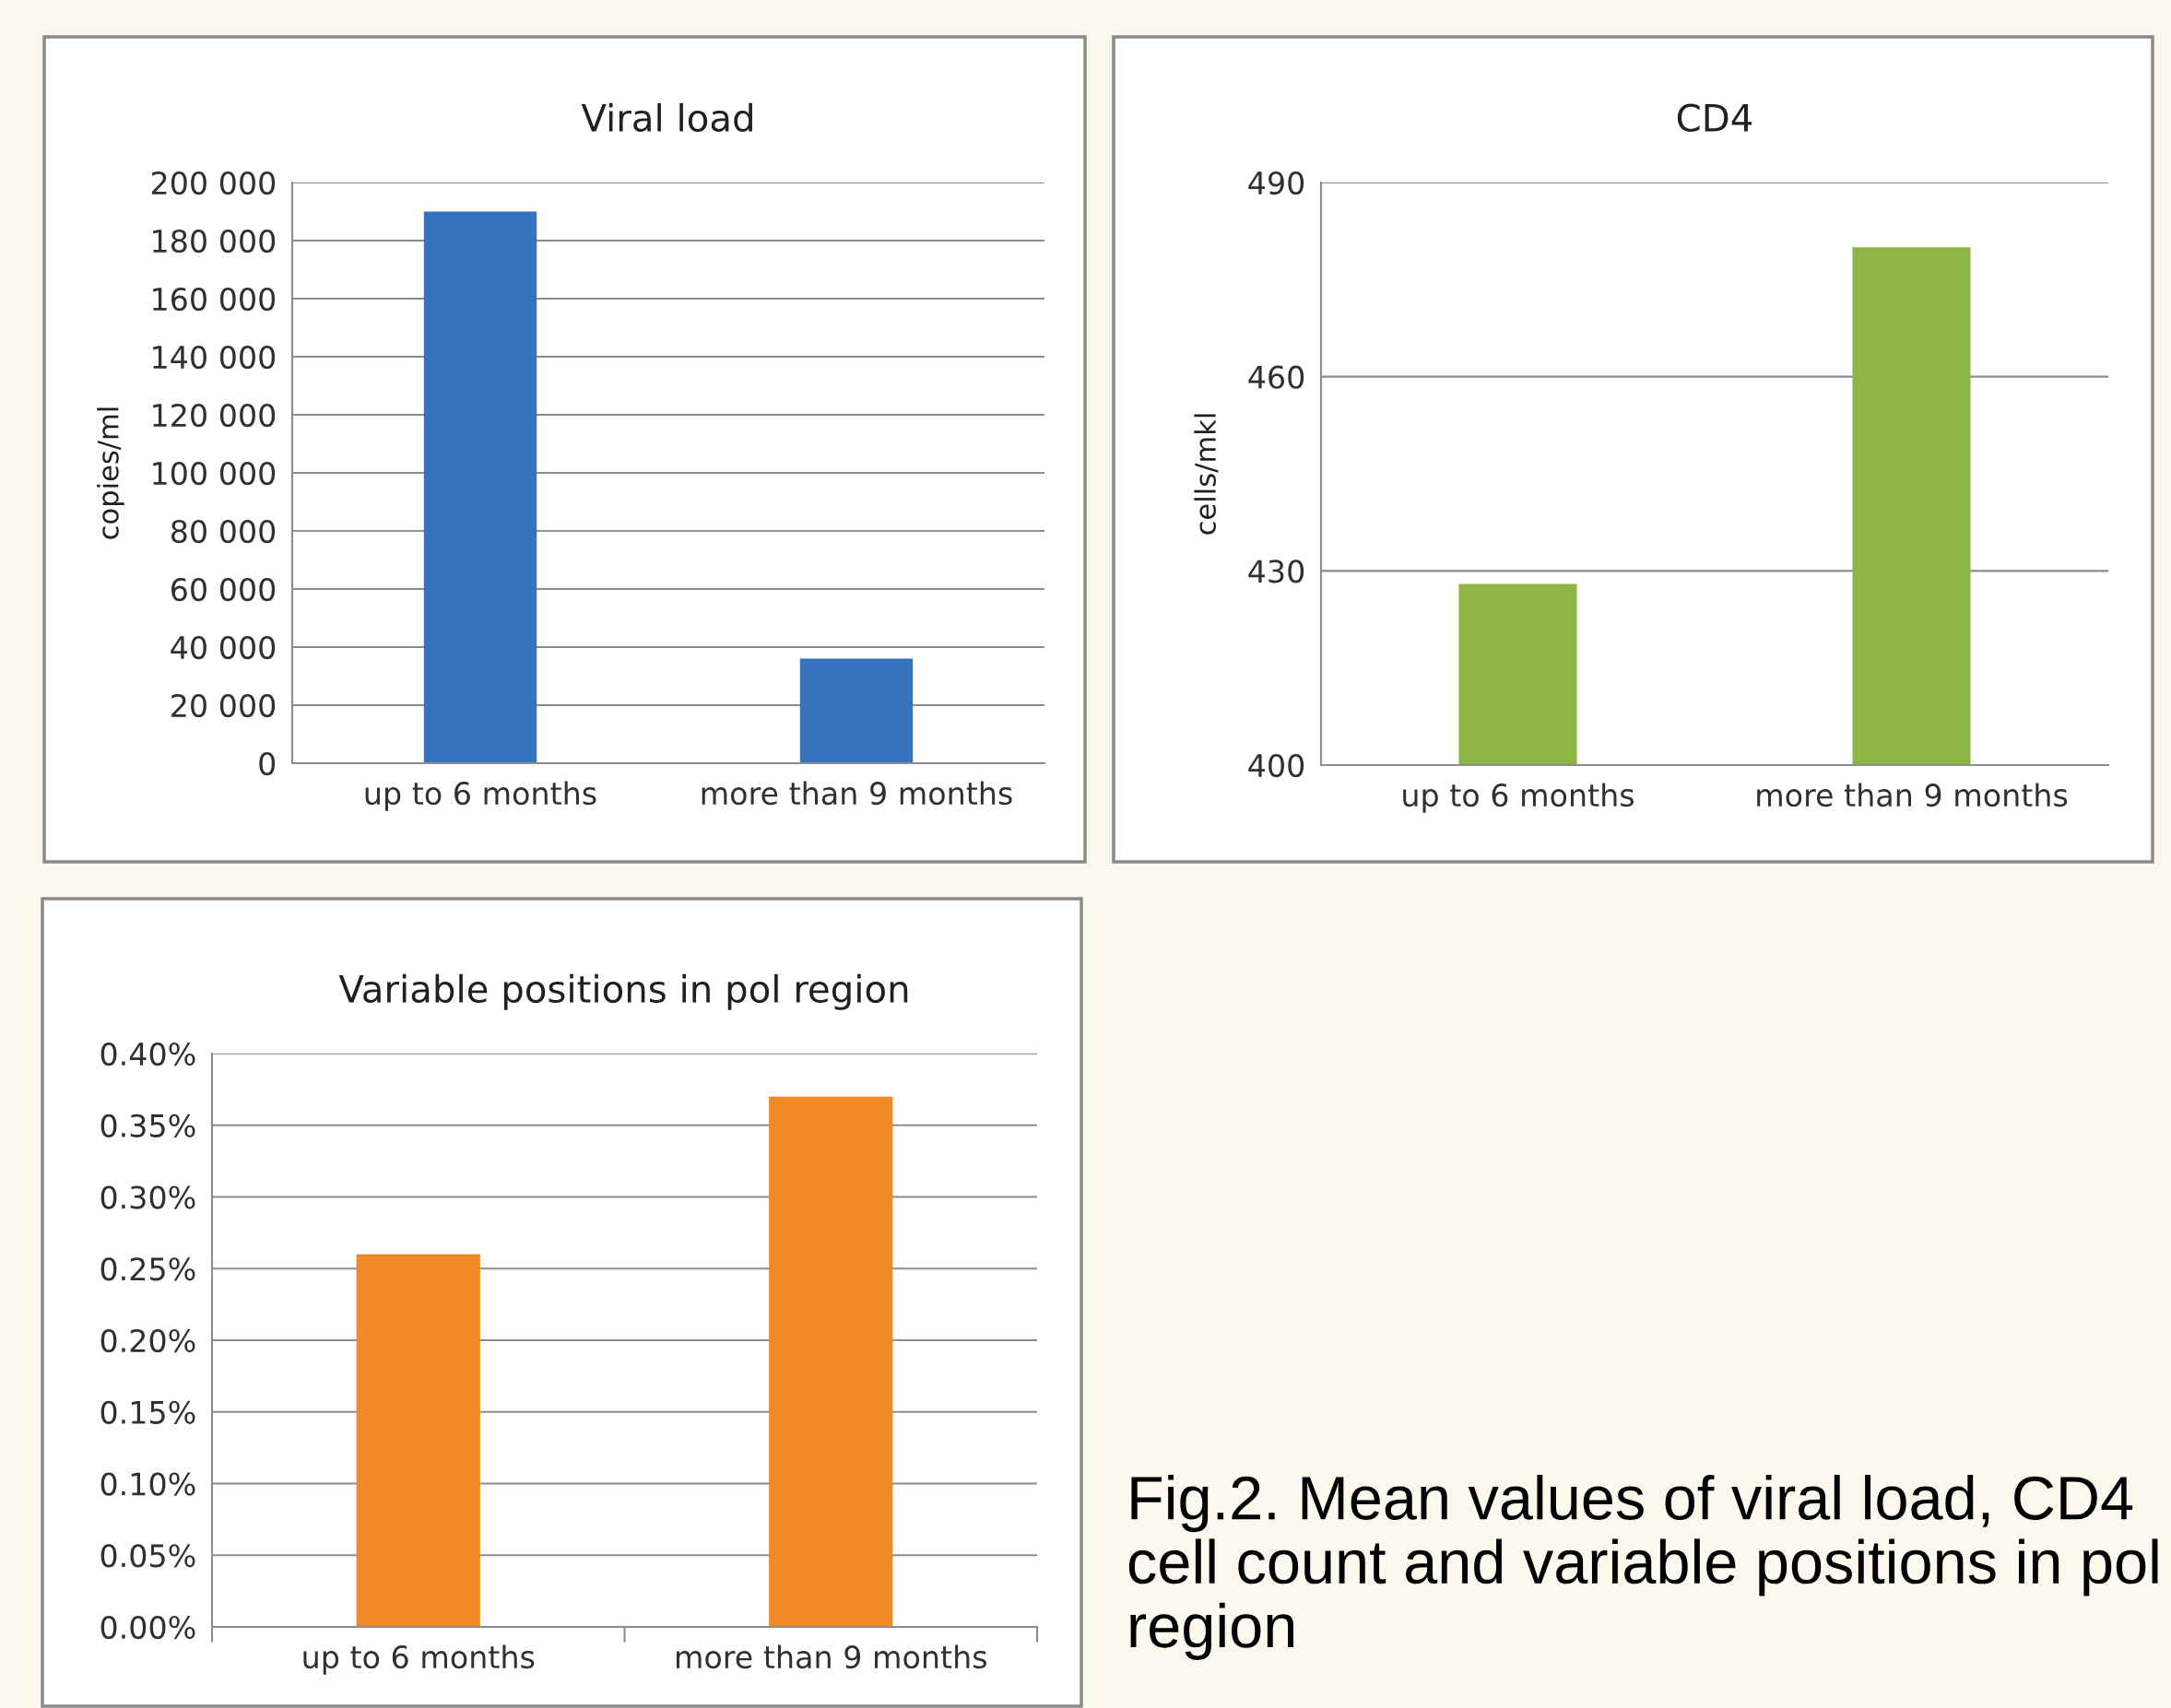 The width and height of the screenshot is (2171, 1708). What do you see at coordinates (224, 531) in the screenshot?
I see `y-tick-label: 80 000` at bounding box center [224, 531].